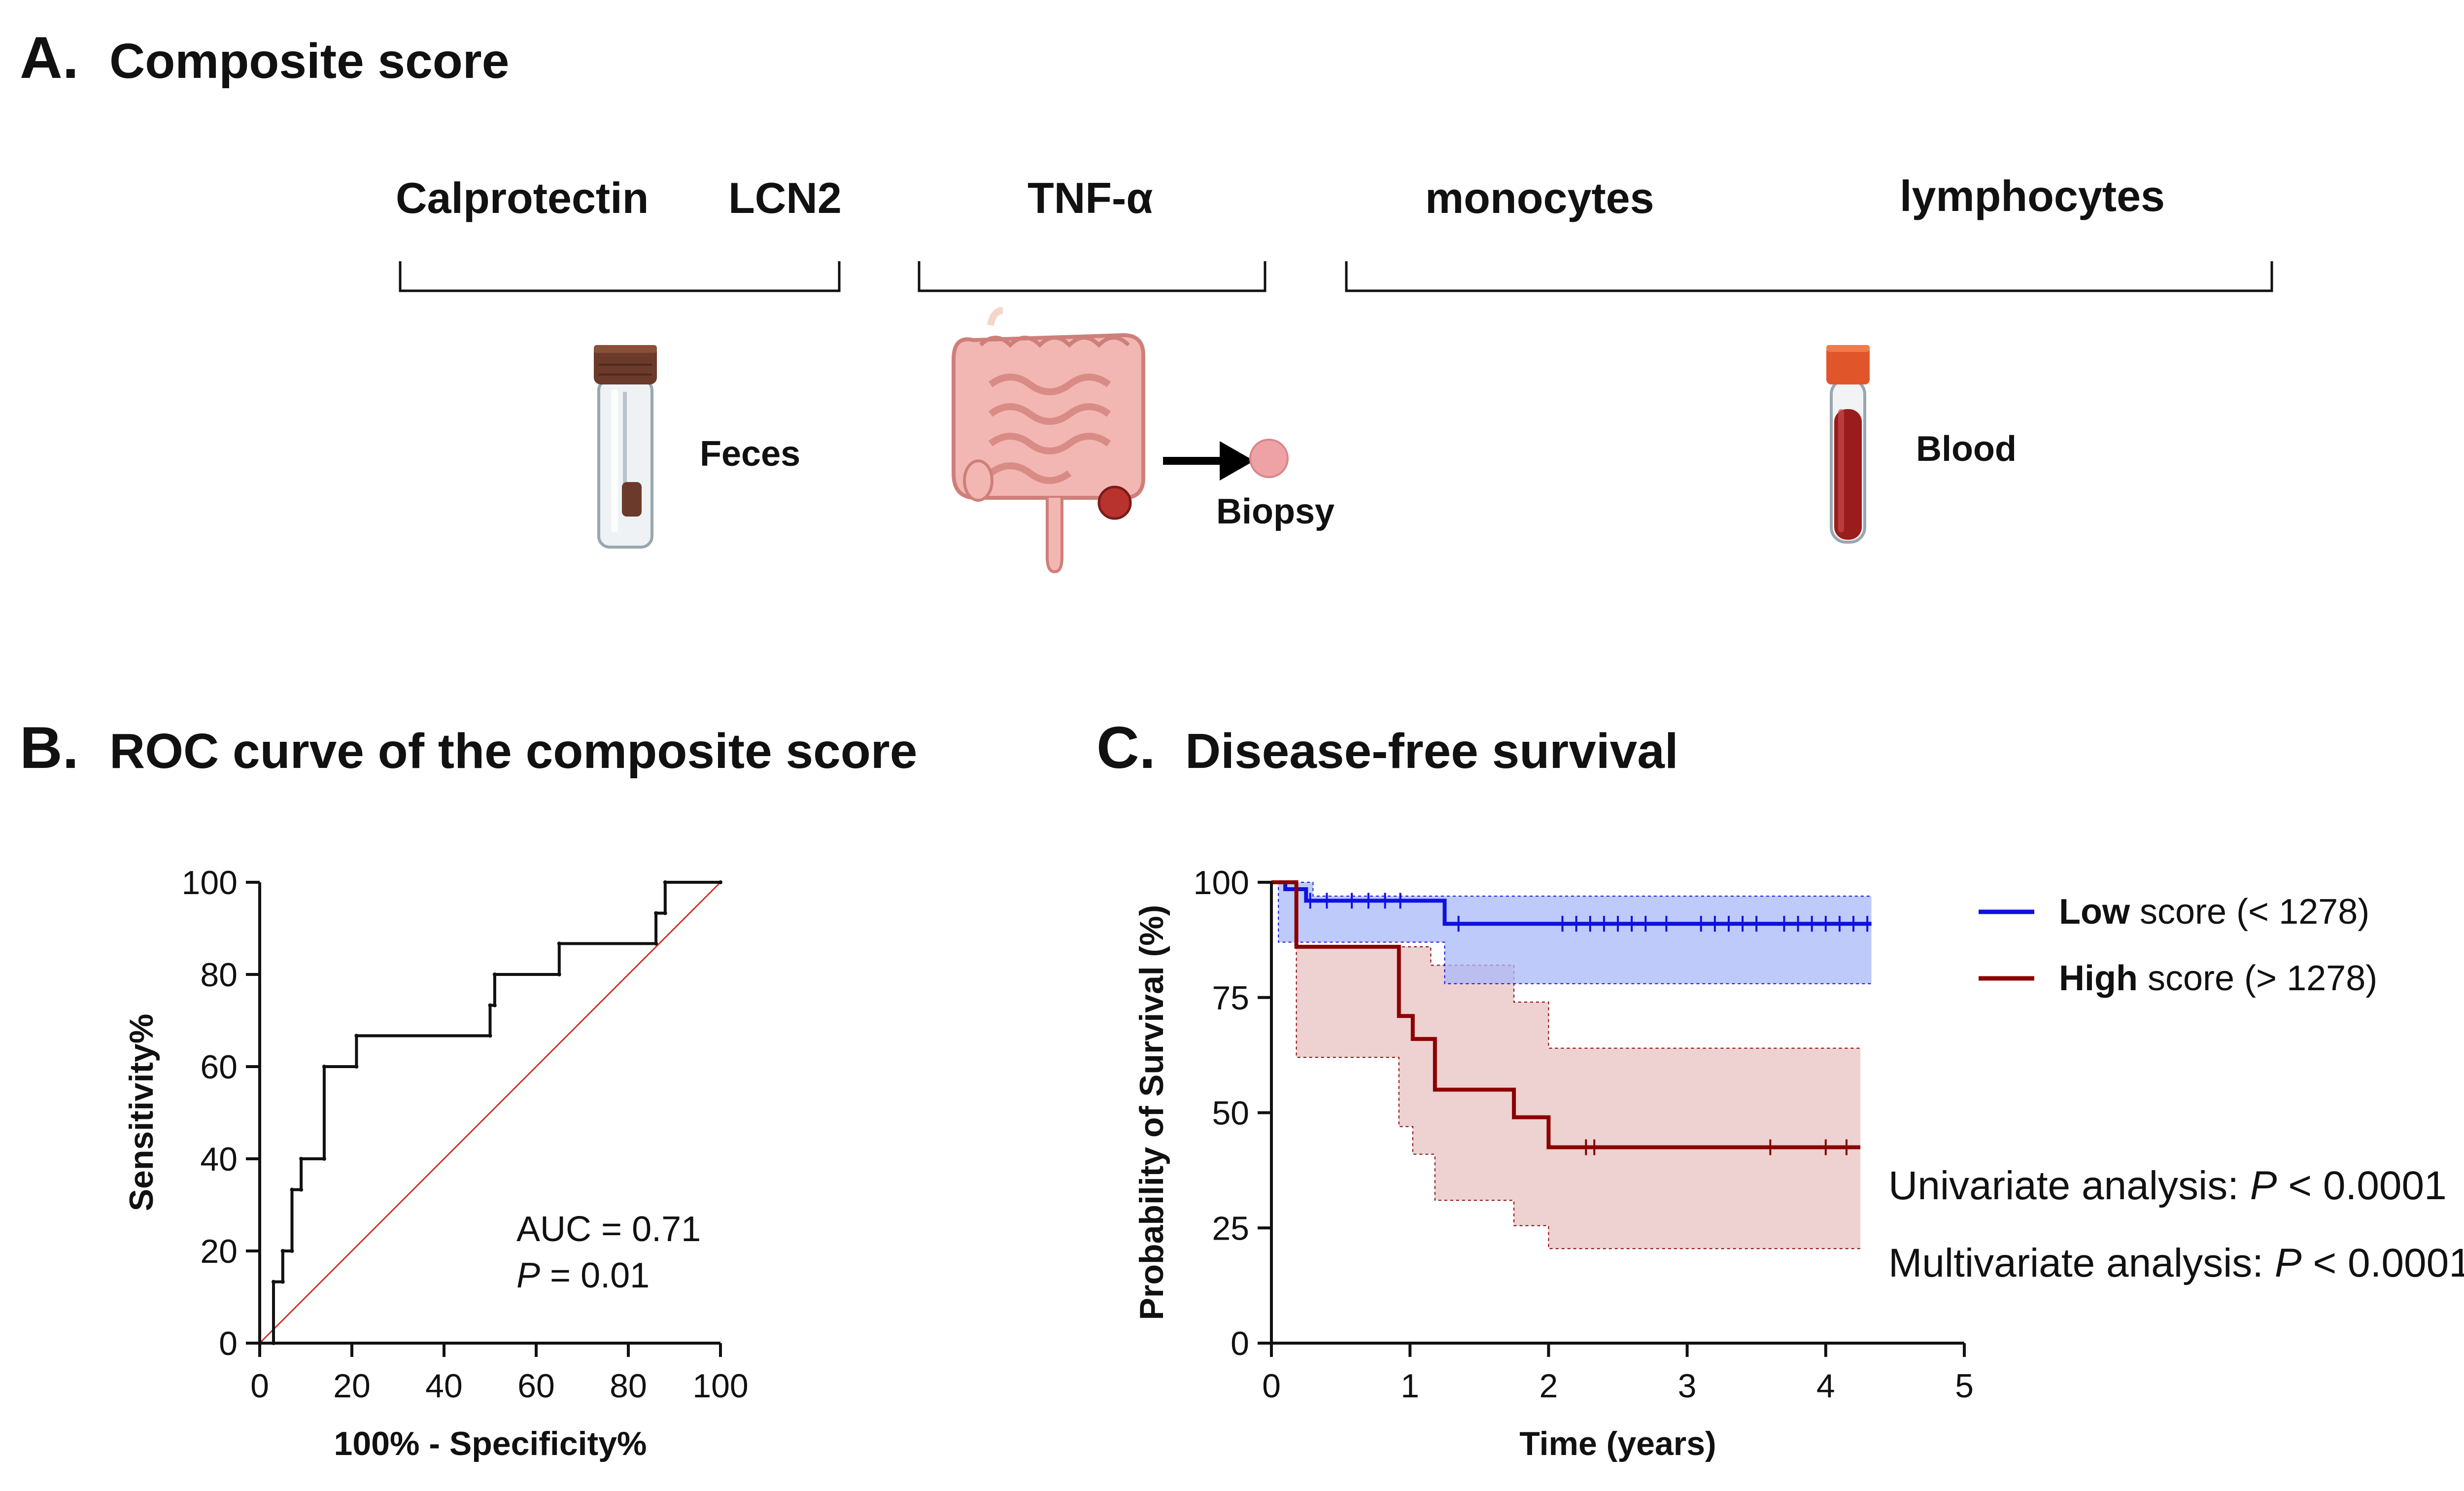 Image resolution: width=2464 pixels, height=1491 pixels. What do you see at coordinates (608, 1229) in the screenshot?
I see `roc-auc-annotation: AUC = 0.71` at bounding box center [608, 1229].